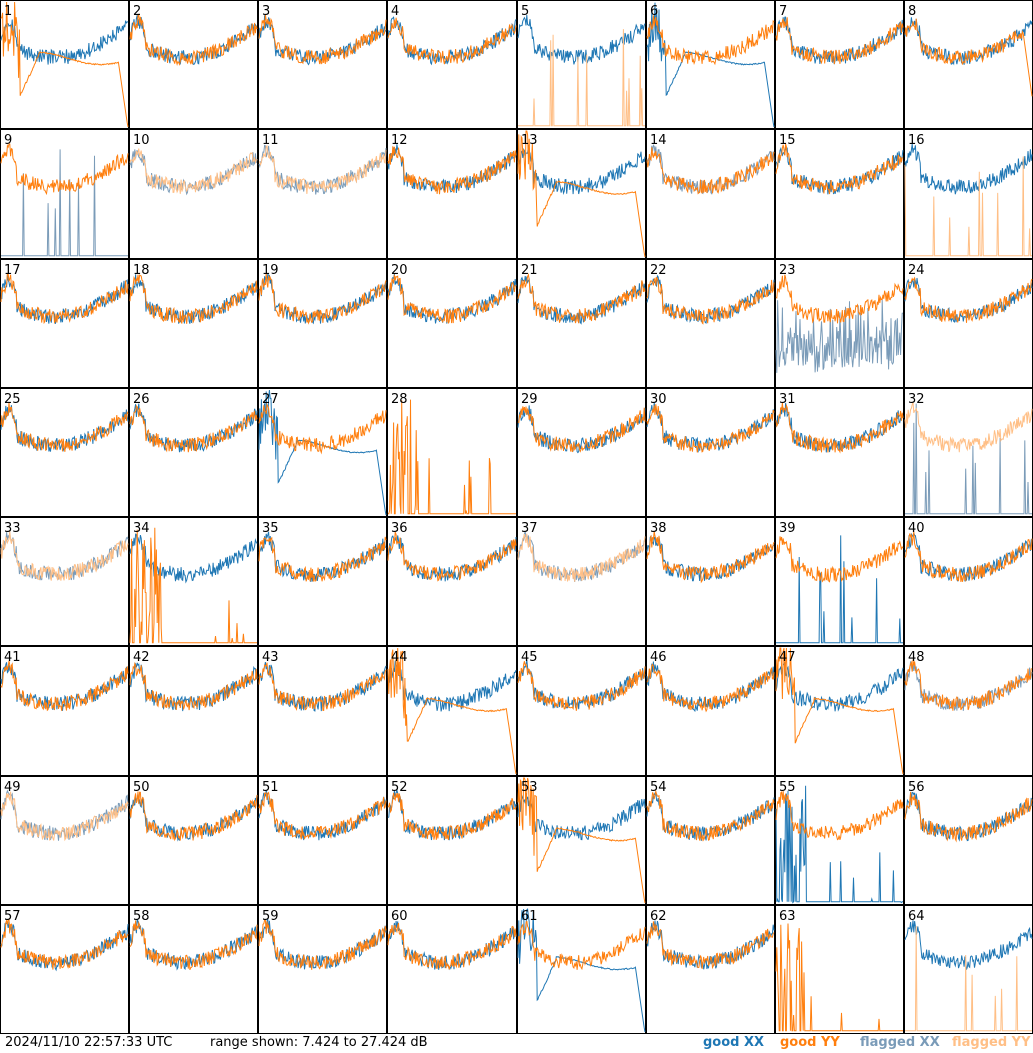 This screenshot has height=1053, width=1033. I want to click on panel-60: 60, so click(452, 969).